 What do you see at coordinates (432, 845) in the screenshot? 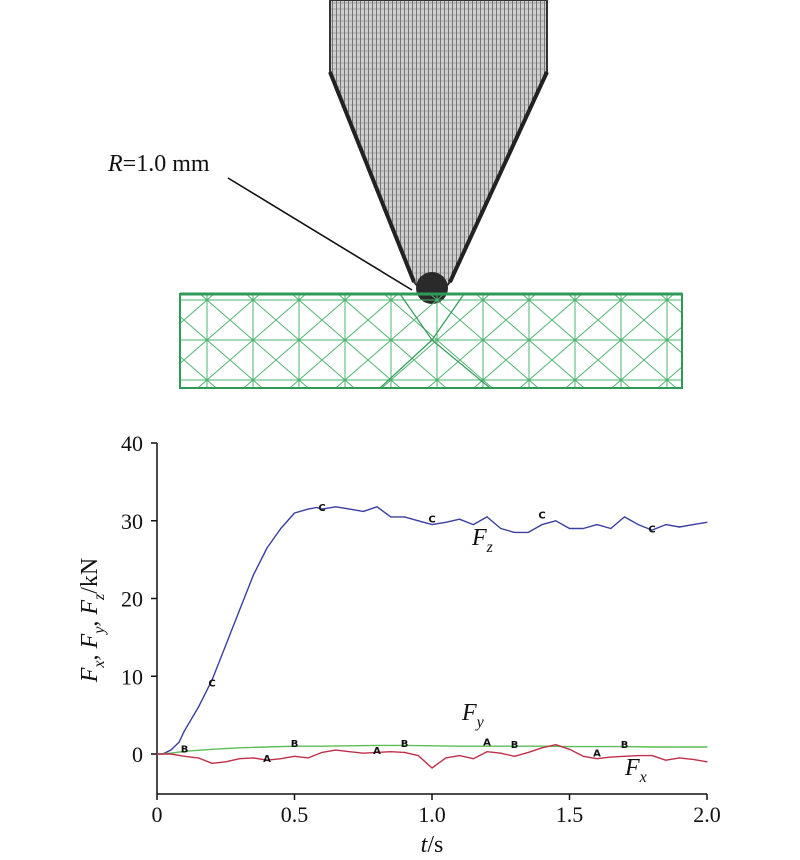
I see `x-axis-label: t/s` at bounding box center [432, 845].